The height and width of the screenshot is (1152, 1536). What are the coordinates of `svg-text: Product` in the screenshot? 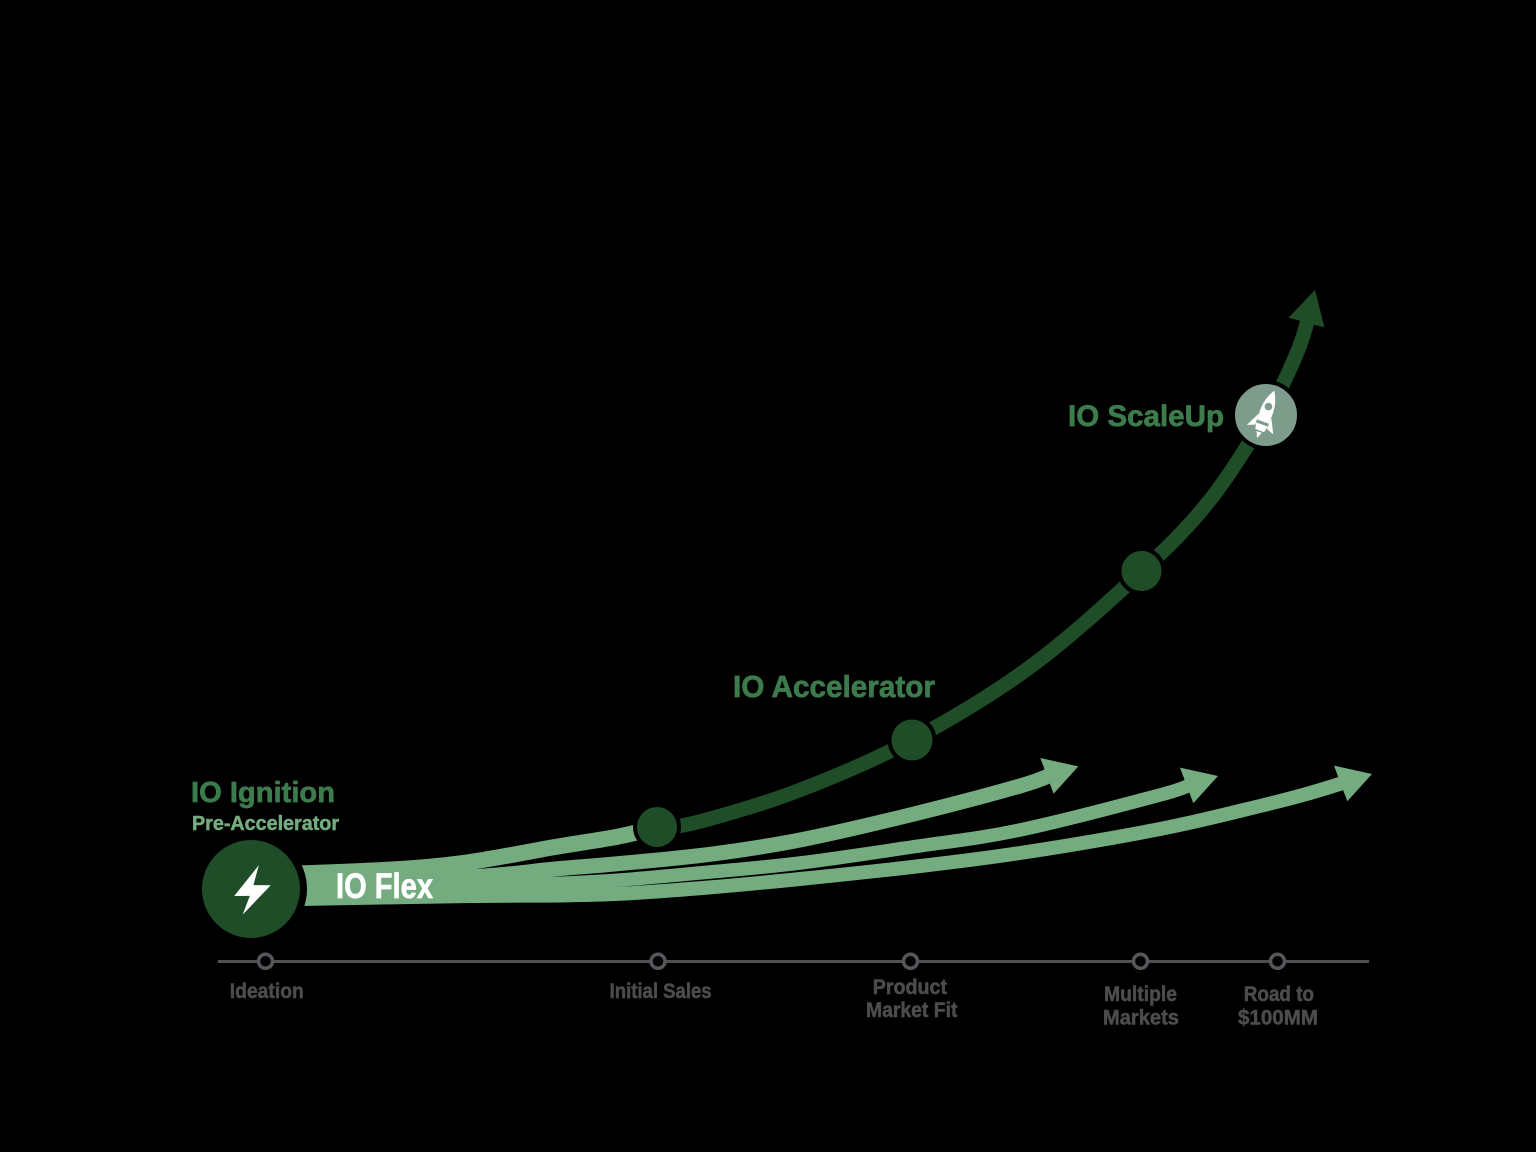 It's located at (910, 987).